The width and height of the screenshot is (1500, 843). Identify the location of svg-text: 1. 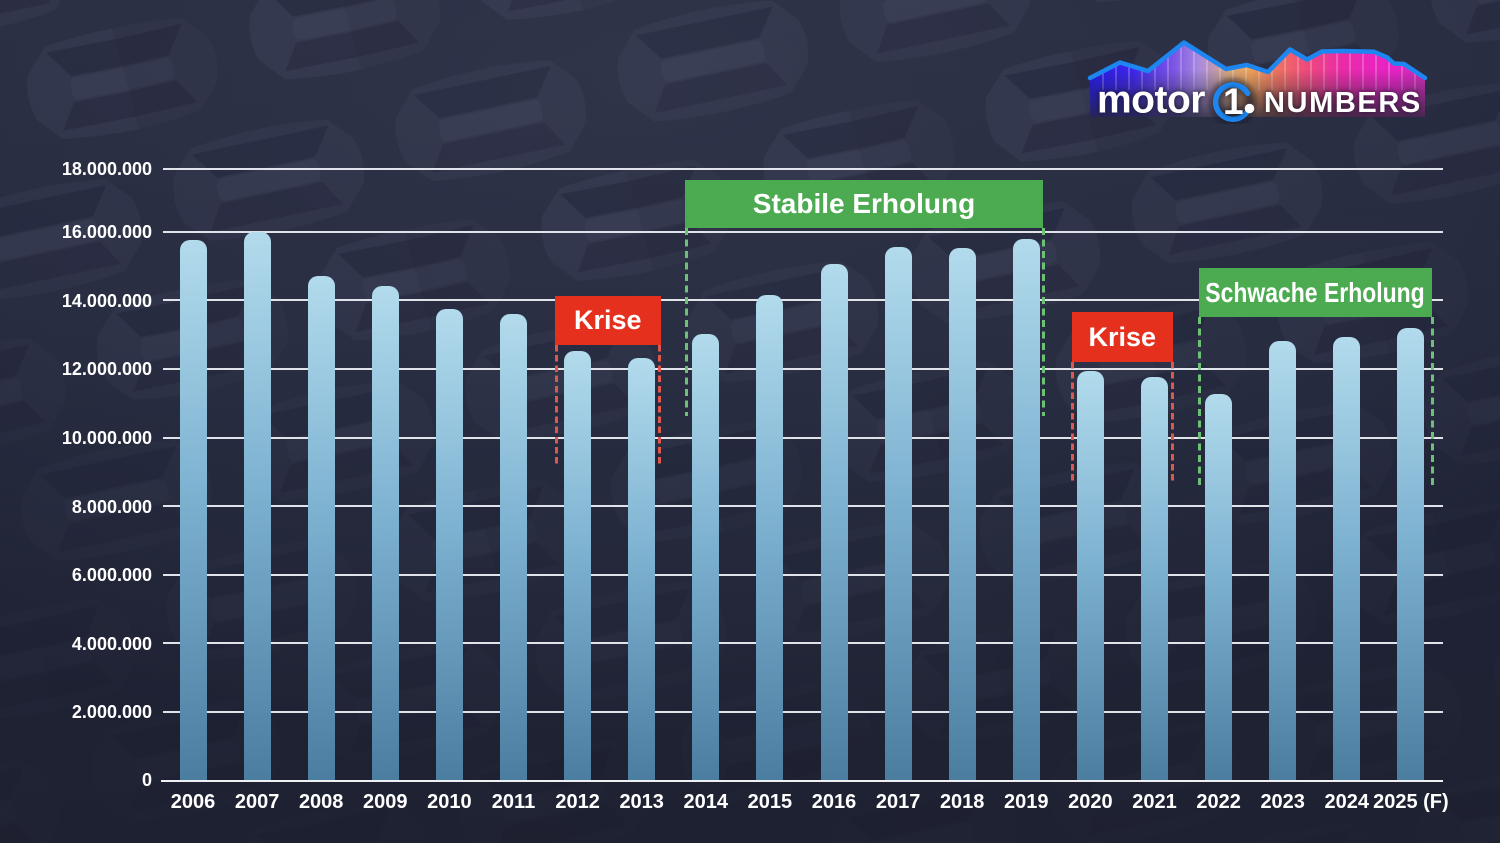
(1233, 101).